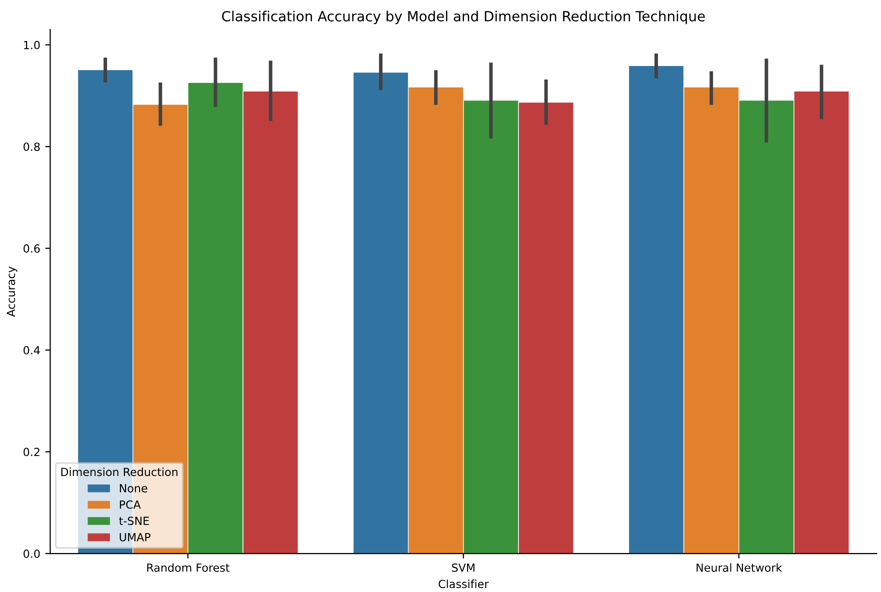 This screenshot has height=592, width=881. Describe the element at coordinates (32, 45) in the screenshot. I see `y-tick-label: 1.0` at that location.